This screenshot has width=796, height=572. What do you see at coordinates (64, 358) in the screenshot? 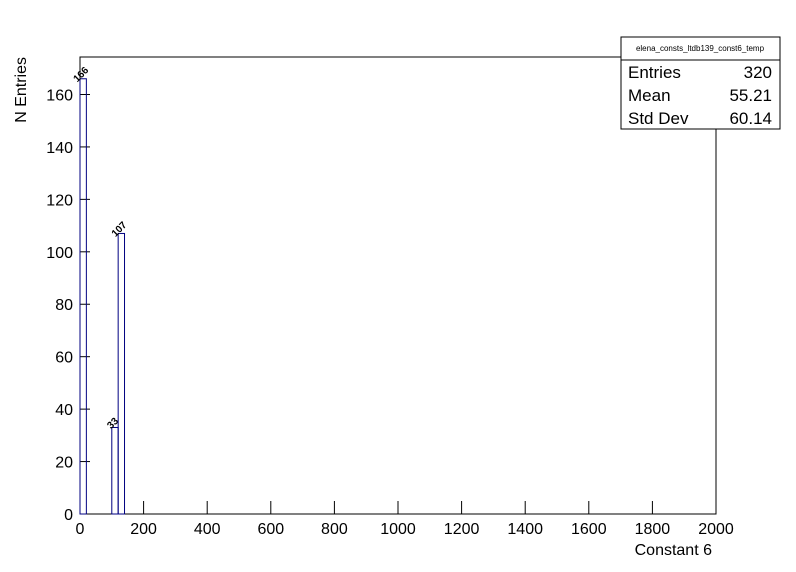
I see `y-tick-label: 60` at bounding box center [64, 358].